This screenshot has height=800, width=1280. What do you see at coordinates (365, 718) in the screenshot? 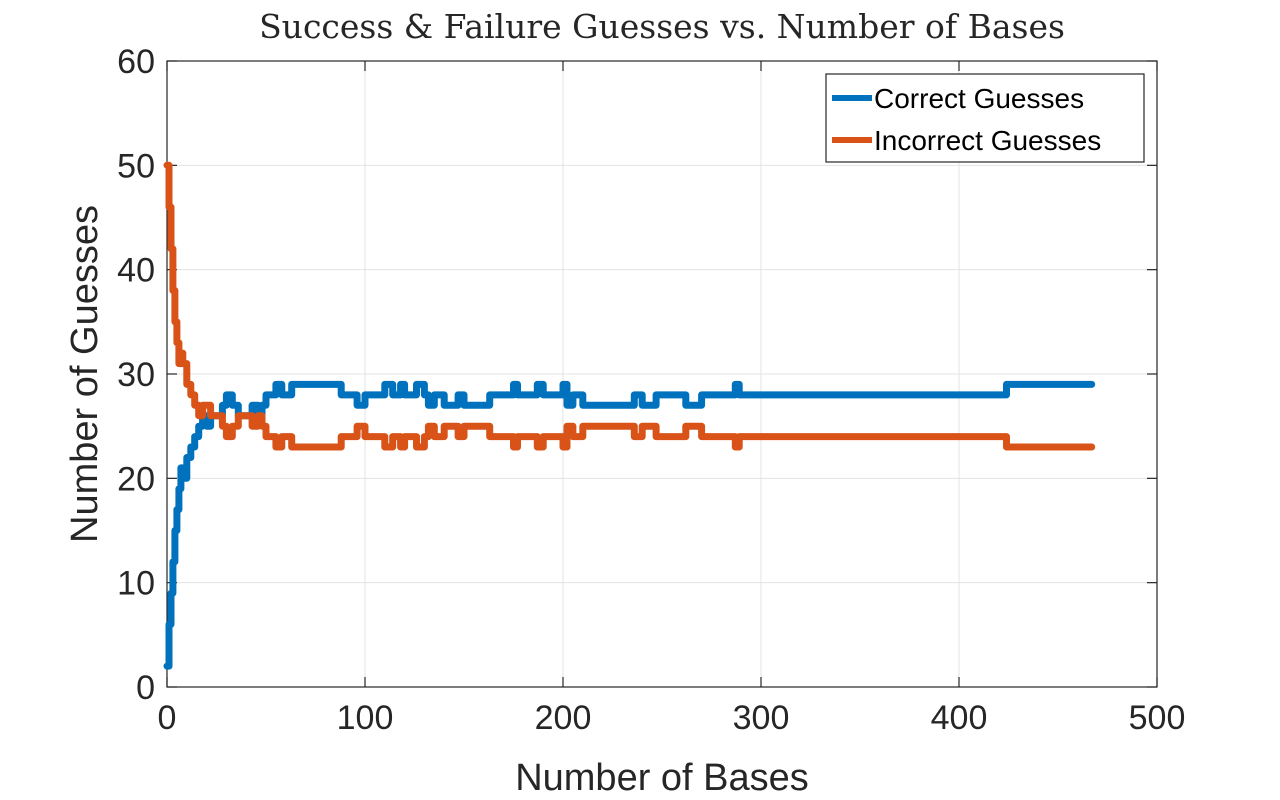
I see `x-tick-label: 100` at bounding box center [365, 718].